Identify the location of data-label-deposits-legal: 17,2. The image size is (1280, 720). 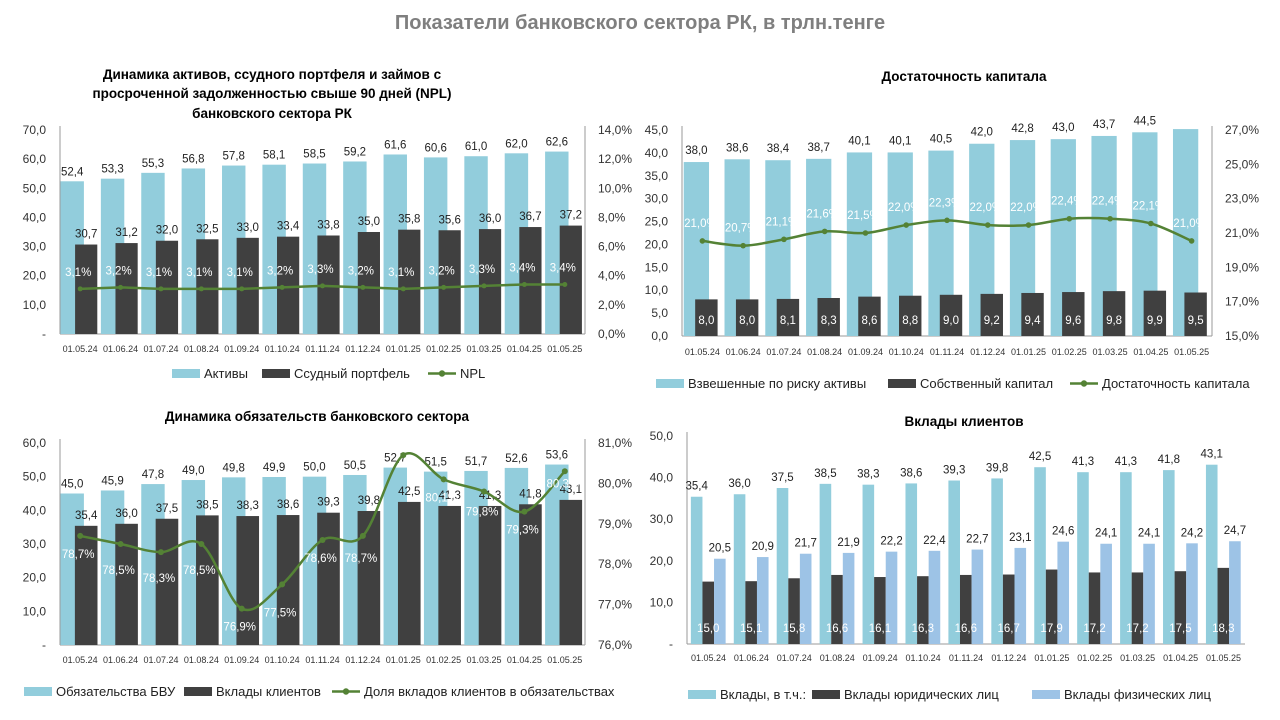
(1094, 629).